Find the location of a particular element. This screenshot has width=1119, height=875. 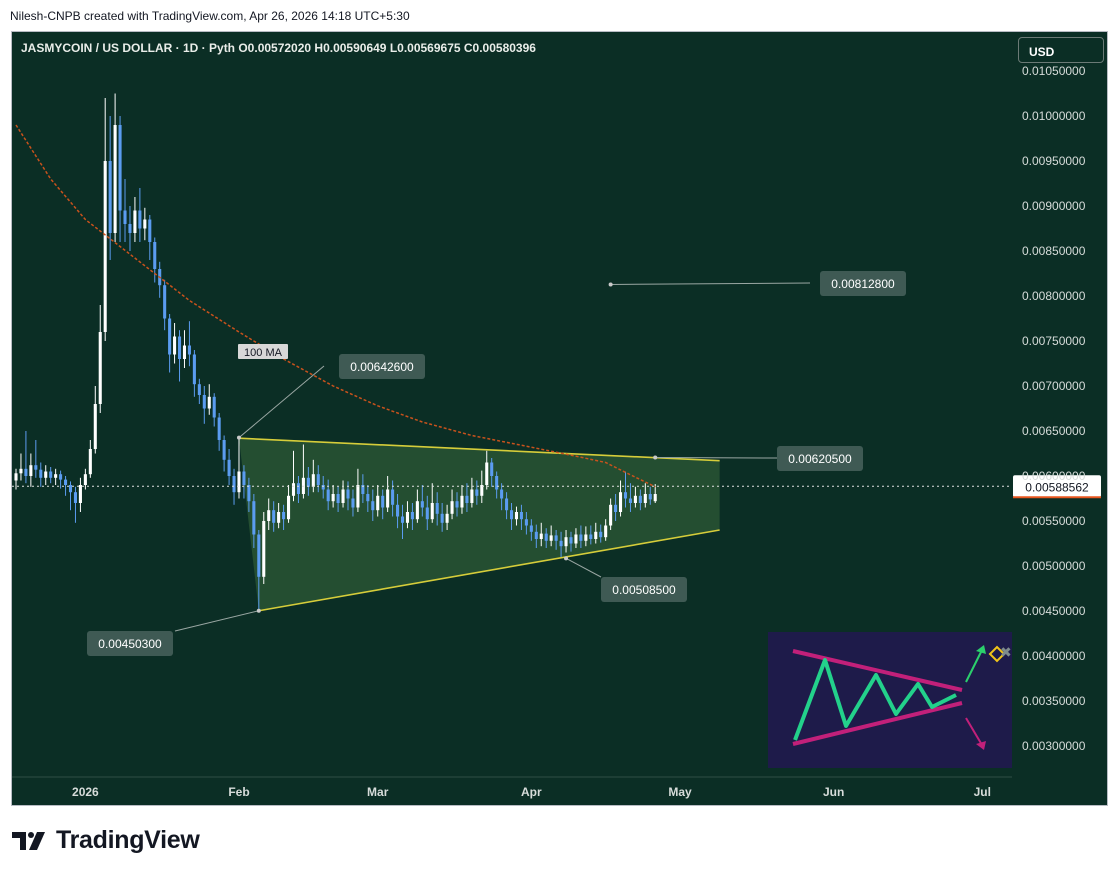

x-tick-label: Feb is located at coordinates (238, 792).